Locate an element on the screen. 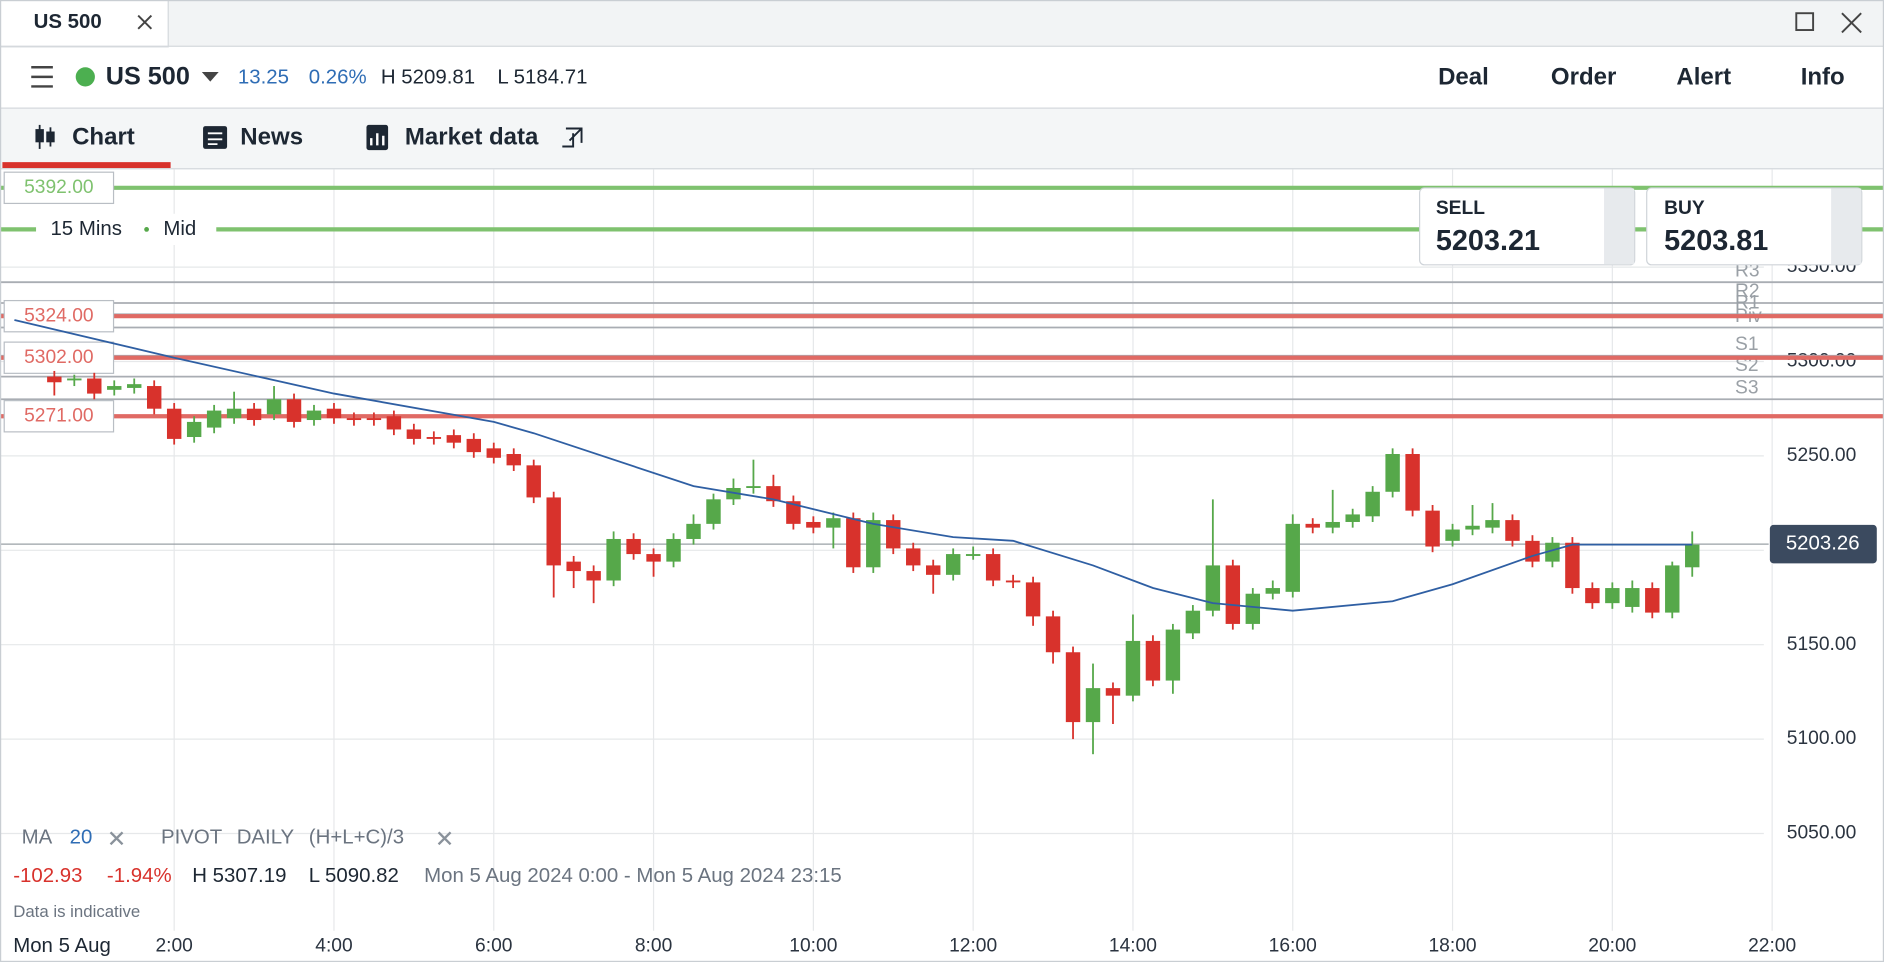 The width and height of the screenshot is (1884, 962). news-icon is located at coordinates (215, 137).